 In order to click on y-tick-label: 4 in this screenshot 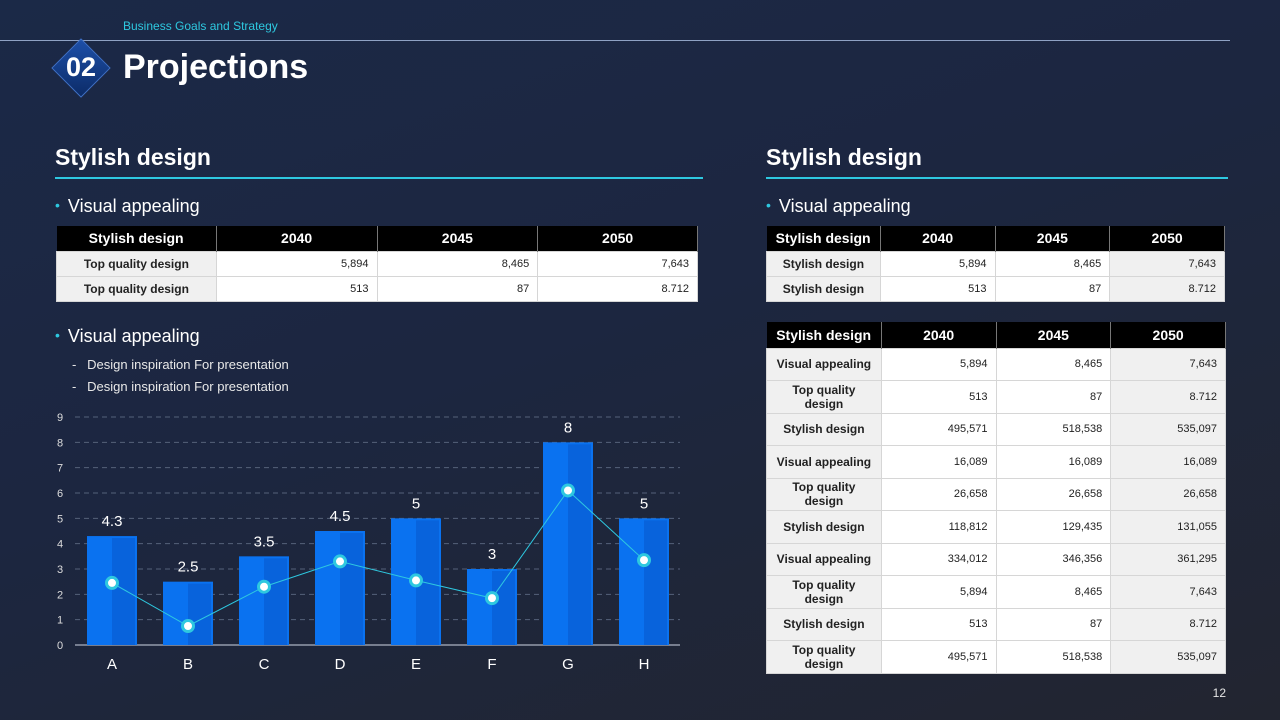, I will do `click(60, 545)`.